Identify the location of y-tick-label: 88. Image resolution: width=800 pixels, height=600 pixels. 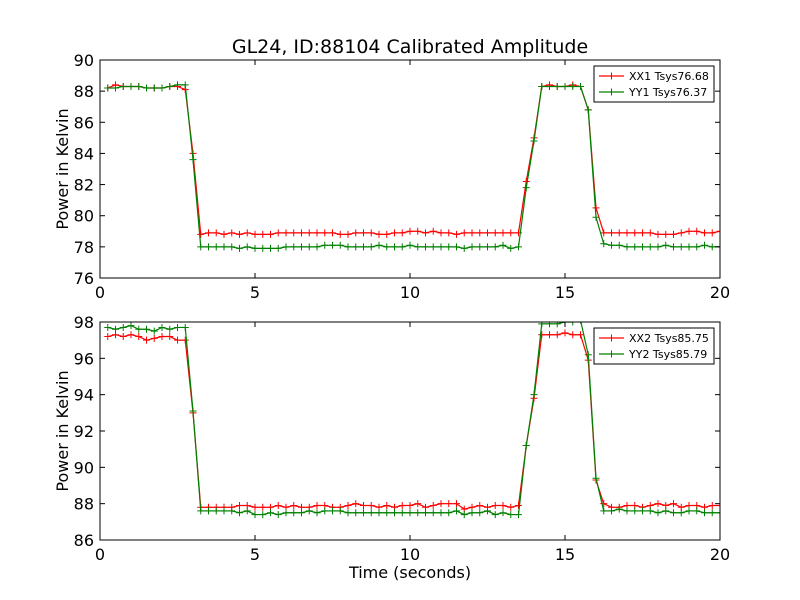
(84, 91).